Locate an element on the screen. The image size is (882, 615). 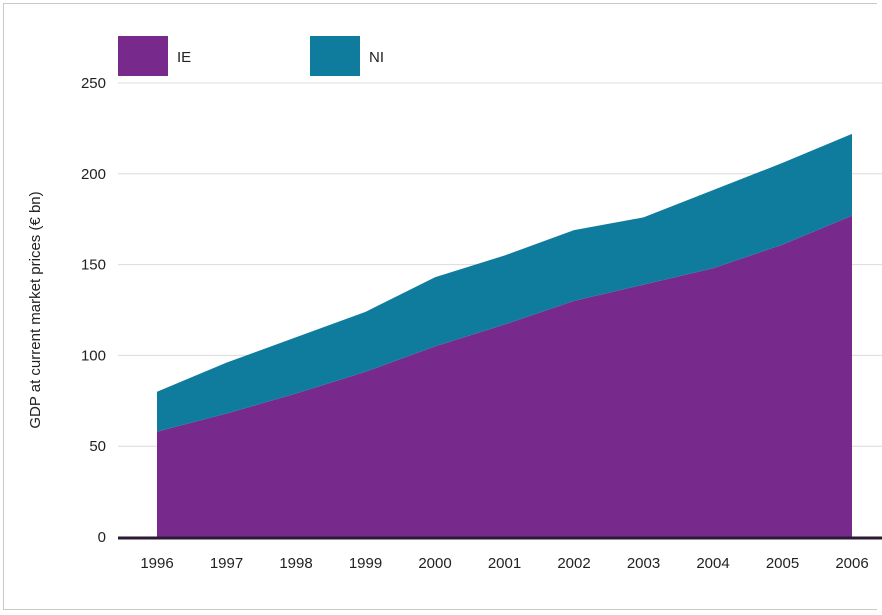
y-tick-label: 250 is located at coordinates (93, 83).